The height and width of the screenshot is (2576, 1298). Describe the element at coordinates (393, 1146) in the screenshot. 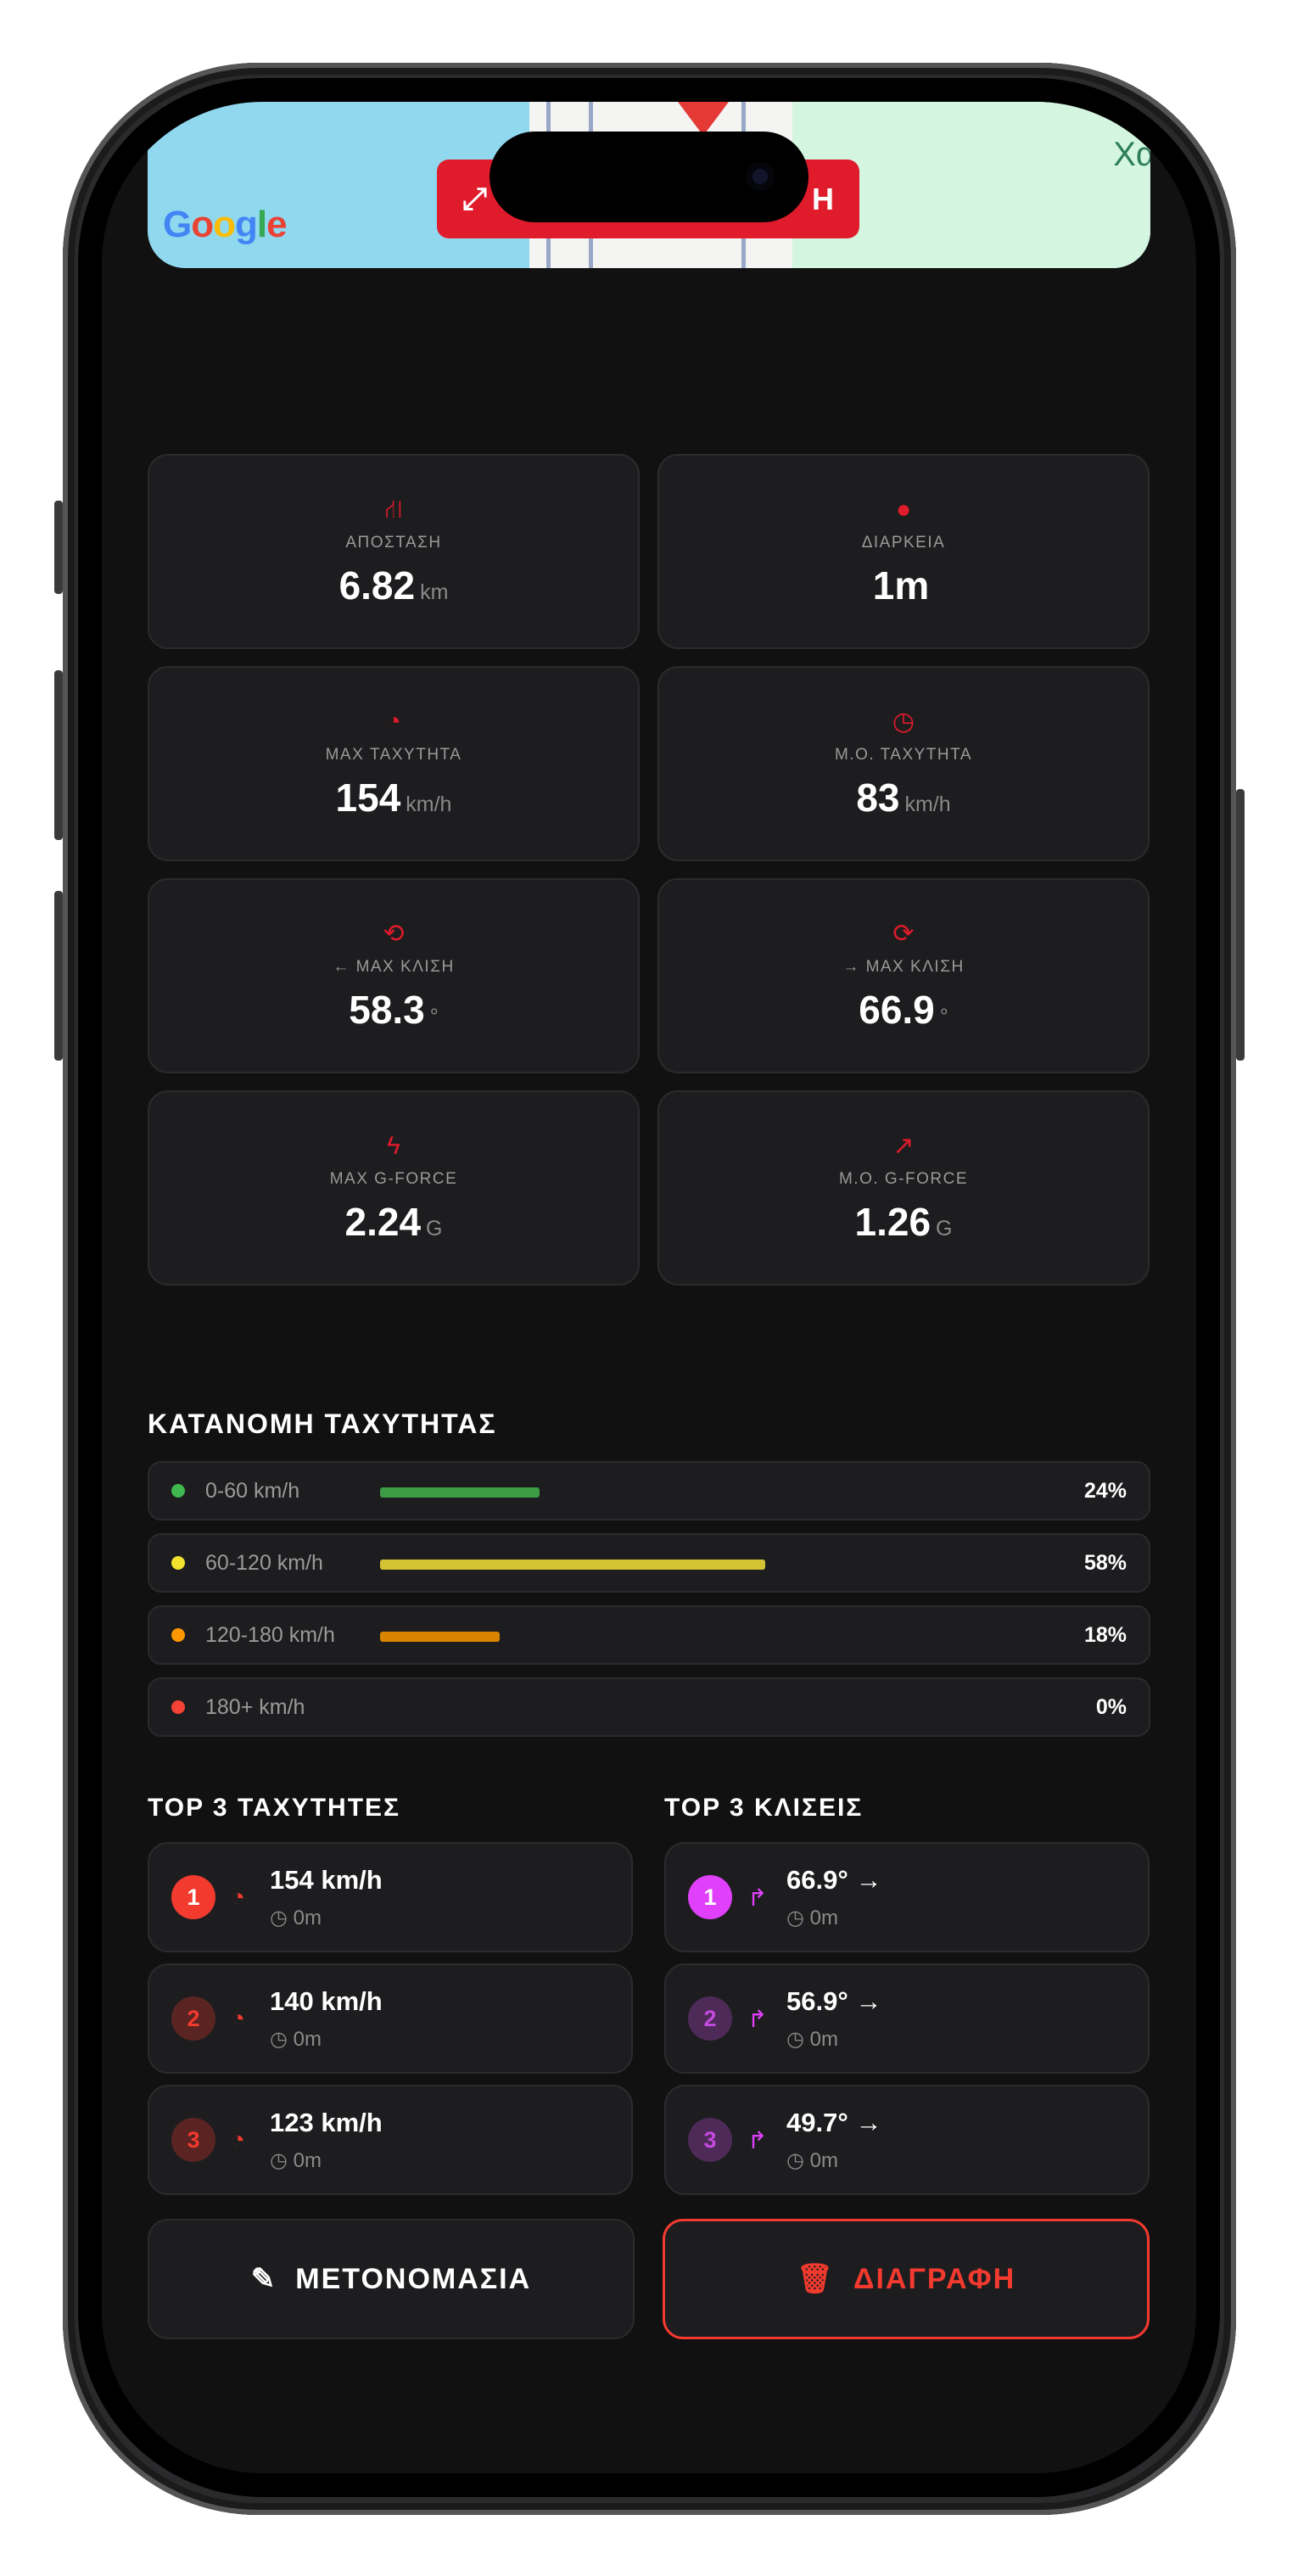

I see `bolt-icon: ϟ` at that location.